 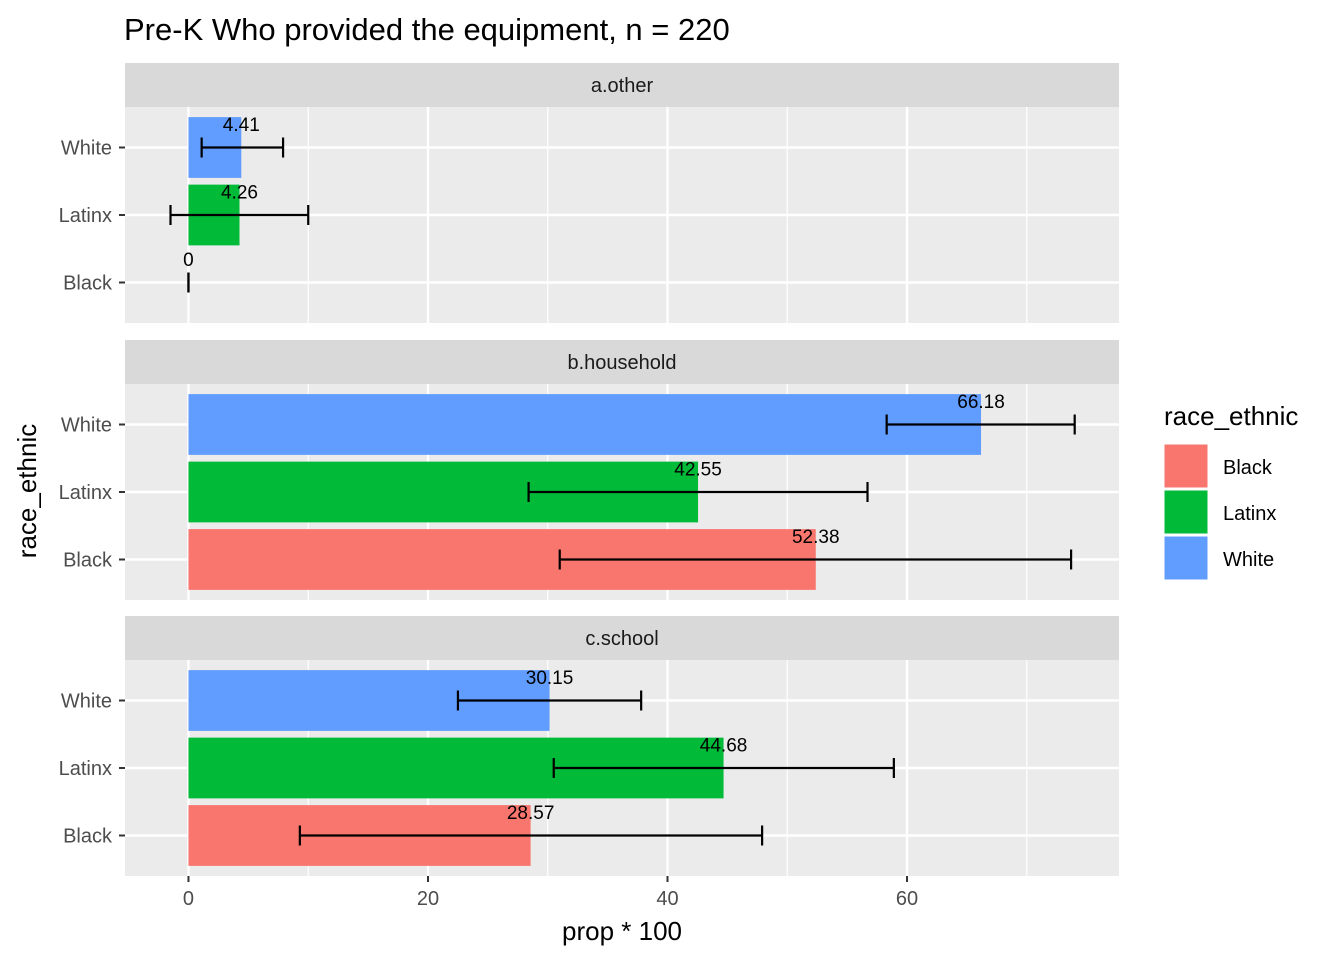 I want to click on legend-label: Latinx, so click(x=1249, y=514).